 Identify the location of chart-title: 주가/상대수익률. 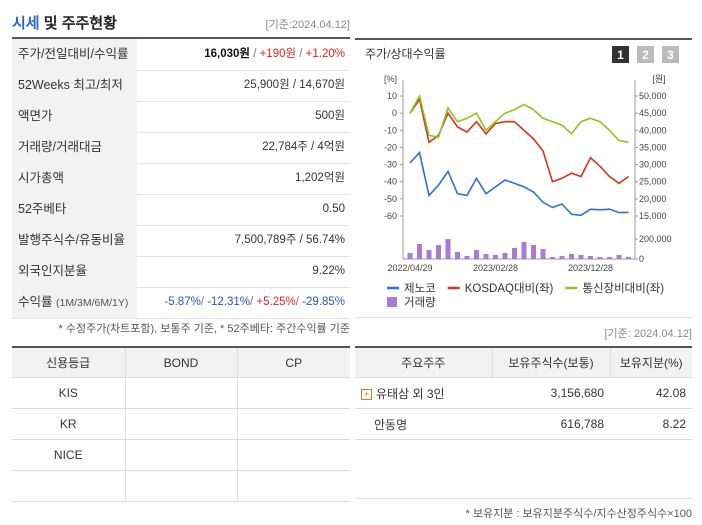
(405, 54).